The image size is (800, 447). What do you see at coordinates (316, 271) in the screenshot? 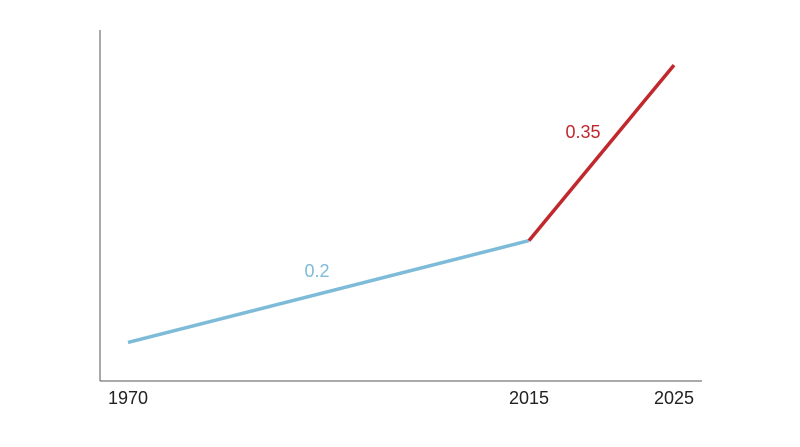
I see `line-label: 0.2` at bounding box center [316, 271].